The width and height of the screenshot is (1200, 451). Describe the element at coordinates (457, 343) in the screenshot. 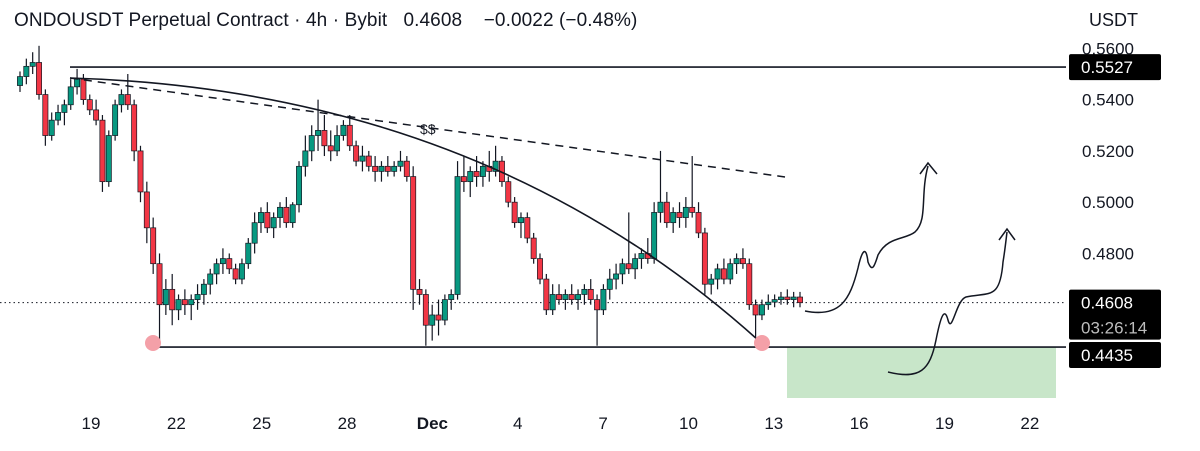

I see `low-markers-layer` at that location.